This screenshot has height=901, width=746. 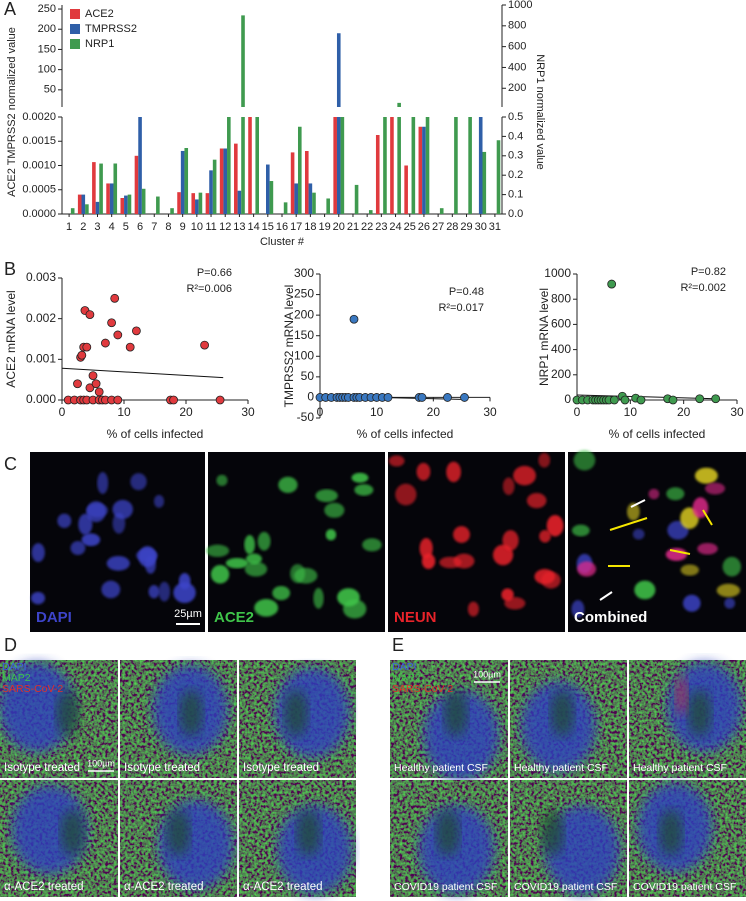 What do you see at coordinates (41, 277) in the screenshot?
I see `y-tick-label: 0.003` at bounding box center [41, 277].